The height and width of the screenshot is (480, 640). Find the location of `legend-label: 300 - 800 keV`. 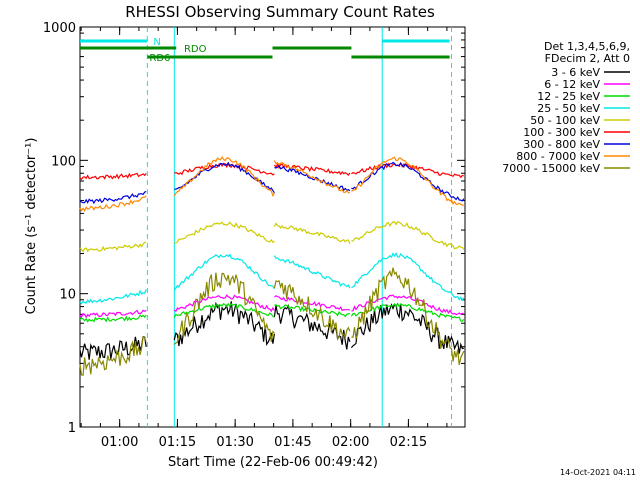

legend-label: 300 - 800 keV is located at coordinates (561, 144).